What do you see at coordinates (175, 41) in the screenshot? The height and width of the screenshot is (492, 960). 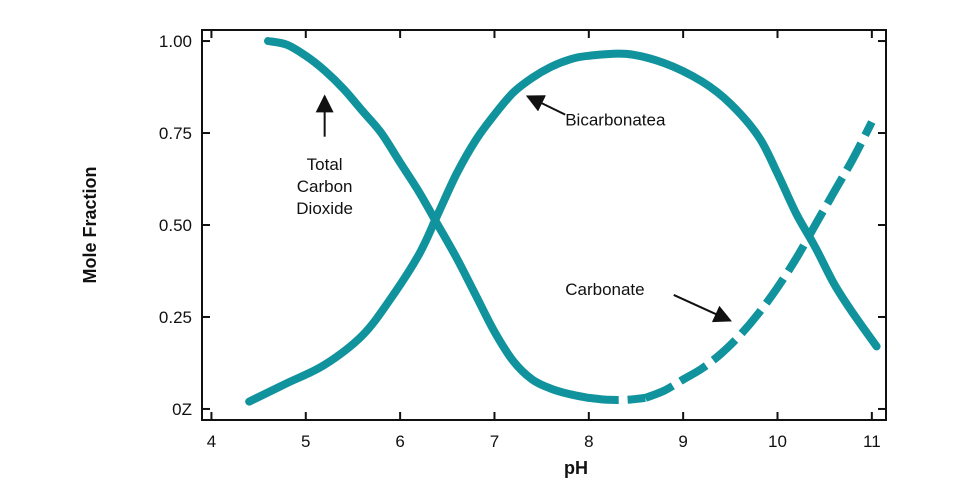 I see `y-tick-label: 1.00` at bounding box center [175, 41].